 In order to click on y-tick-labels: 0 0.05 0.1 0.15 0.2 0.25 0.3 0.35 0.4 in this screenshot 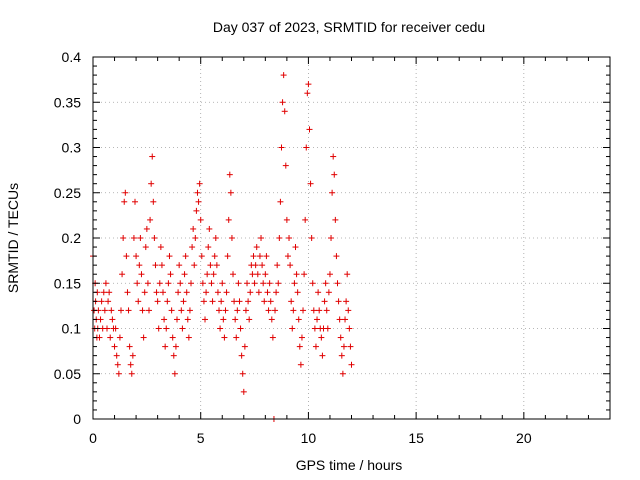, I will do `click(67, 238)`.